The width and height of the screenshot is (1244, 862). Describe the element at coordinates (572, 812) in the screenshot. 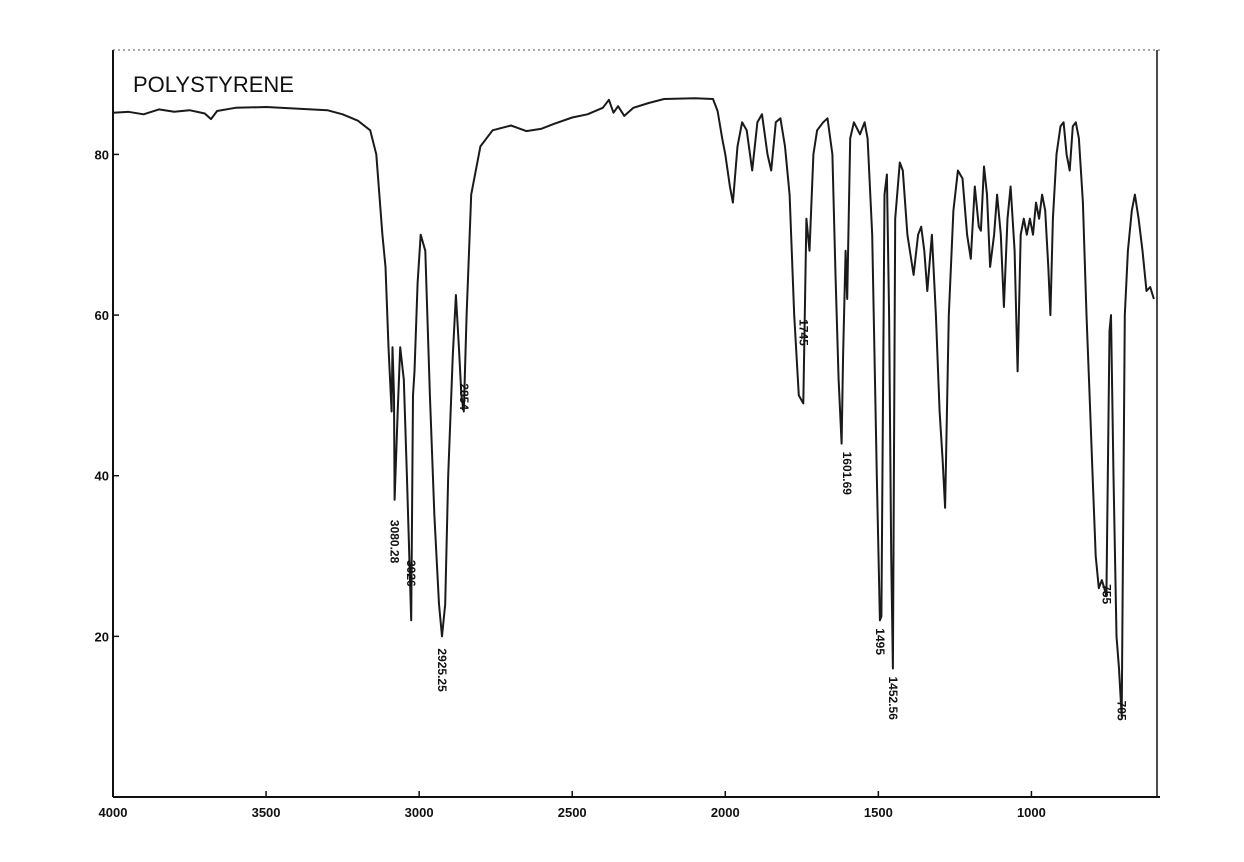

I see `x-tick-label: 2500` at that location.